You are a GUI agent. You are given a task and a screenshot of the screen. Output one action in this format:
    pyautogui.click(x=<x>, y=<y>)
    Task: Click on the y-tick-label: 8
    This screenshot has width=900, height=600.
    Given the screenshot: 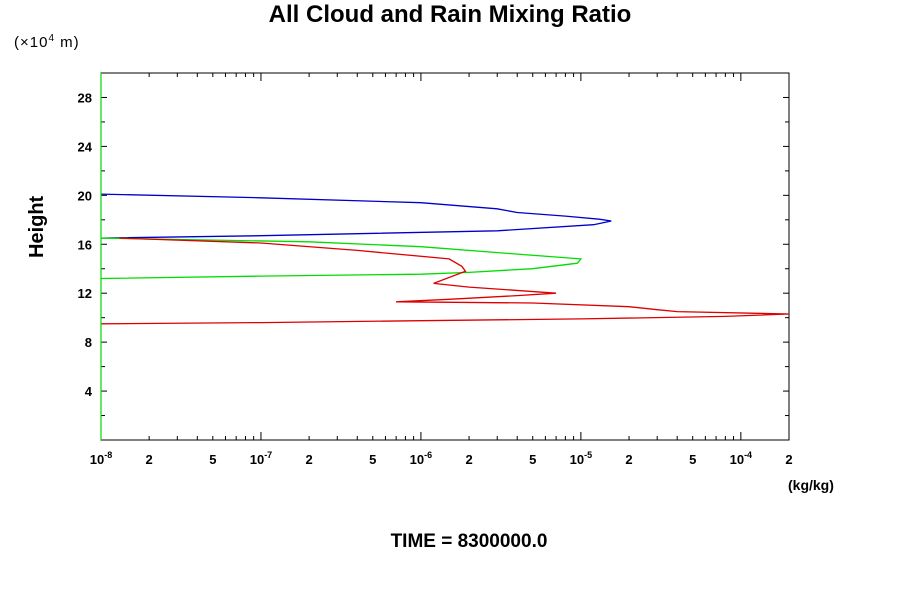 What is the action you would take?
    pyautogui.click(x=88, y=342)
    